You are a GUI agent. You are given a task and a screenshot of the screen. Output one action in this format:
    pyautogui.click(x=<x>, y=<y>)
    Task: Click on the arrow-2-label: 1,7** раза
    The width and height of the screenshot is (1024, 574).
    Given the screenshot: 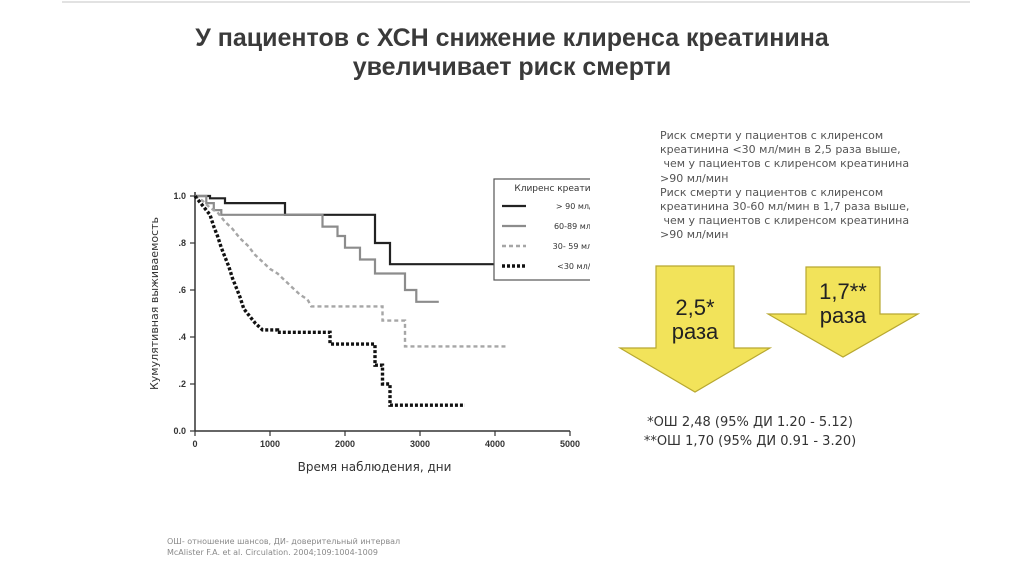 What is the action you would take?
    pyautogui.click(x=843, y=304)
    